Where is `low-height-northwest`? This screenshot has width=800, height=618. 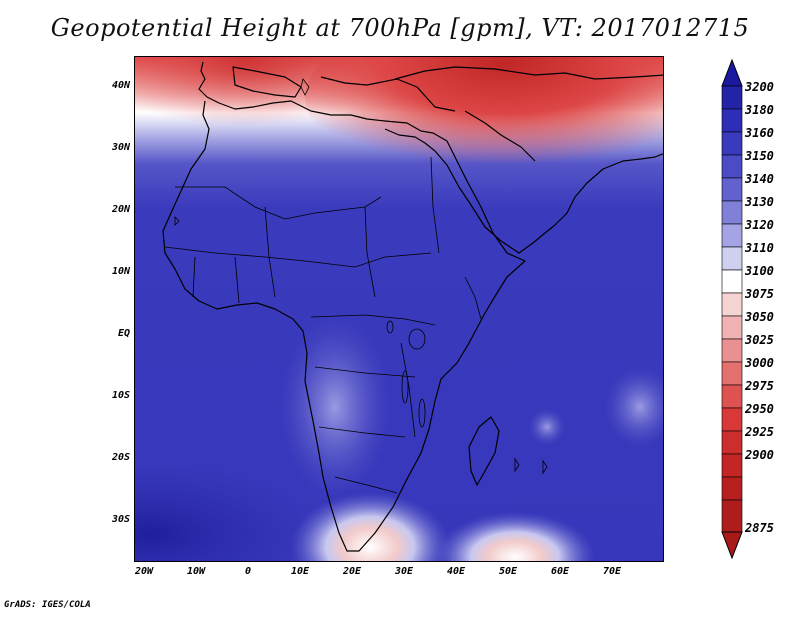 low-height-northwest is located at coordinates (255, 97).